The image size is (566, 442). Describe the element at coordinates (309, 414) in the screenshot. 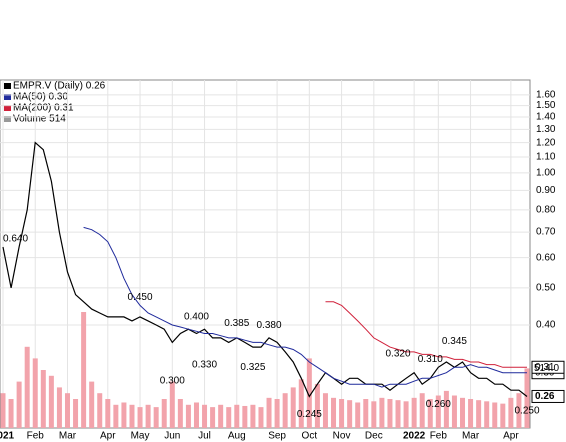

I see `price-annotation: 0.245` at that location.